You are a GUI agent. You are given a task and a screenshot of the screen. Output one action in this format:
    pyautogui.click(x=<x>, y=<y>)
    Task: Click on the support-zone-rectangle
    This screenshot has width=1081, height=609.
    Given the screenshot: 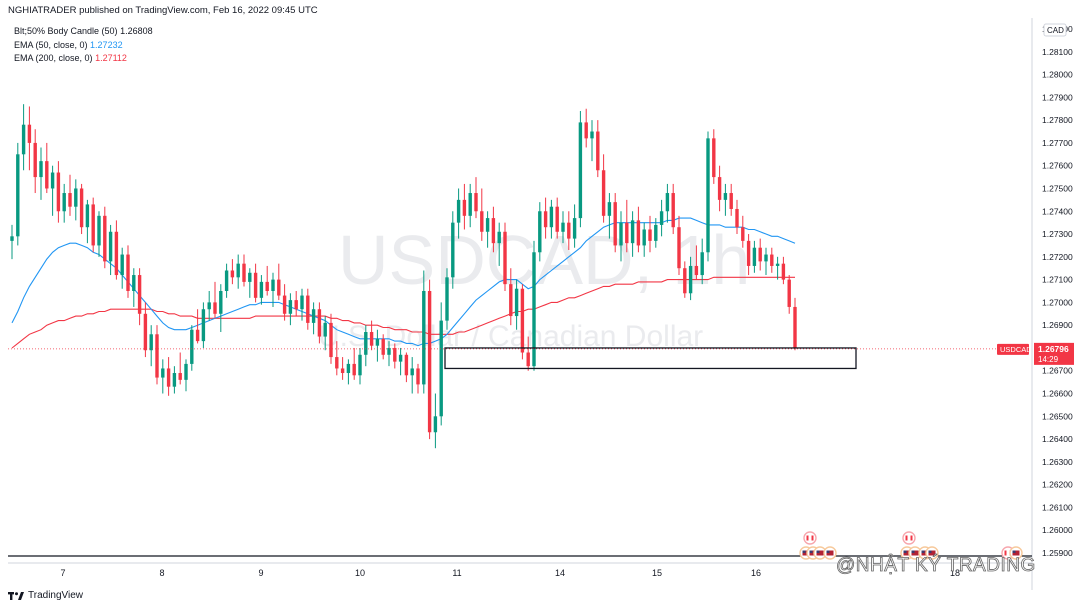 What is the action you would take?
    pyautogui.click(x=650, y=358)
    